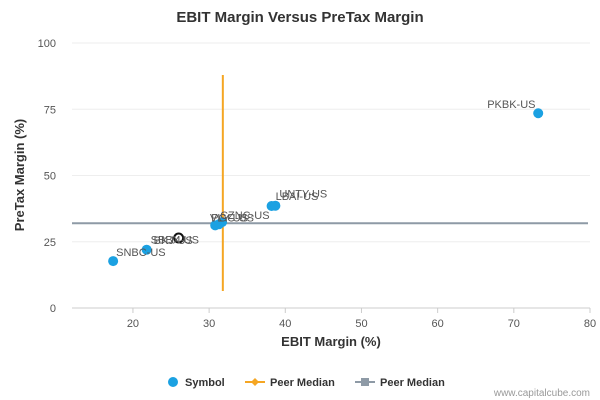 This screenshot has width=600, height=400. I want to click on data-point-snbc-us, so click(113, 261).